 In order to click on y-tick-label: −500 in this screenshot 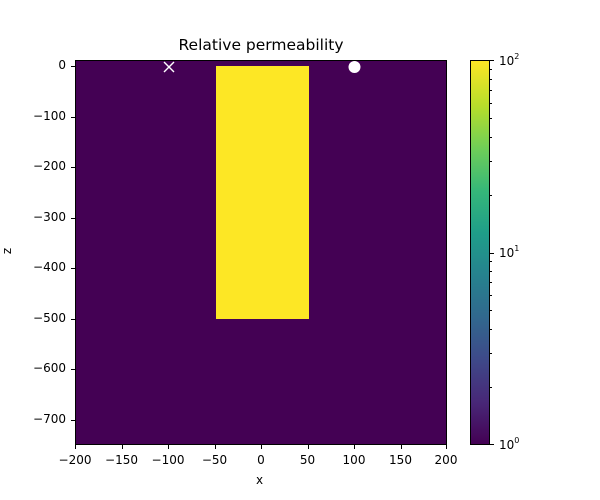, I will do `click(49, 317)`.